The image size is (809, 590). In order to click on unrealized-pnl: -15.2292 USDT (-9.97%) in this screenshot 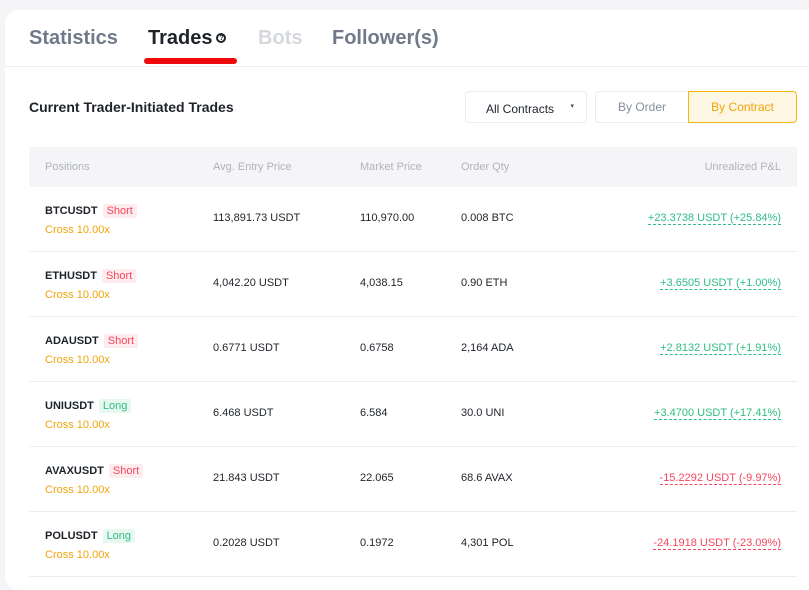, I will do `click(720, 478)`.